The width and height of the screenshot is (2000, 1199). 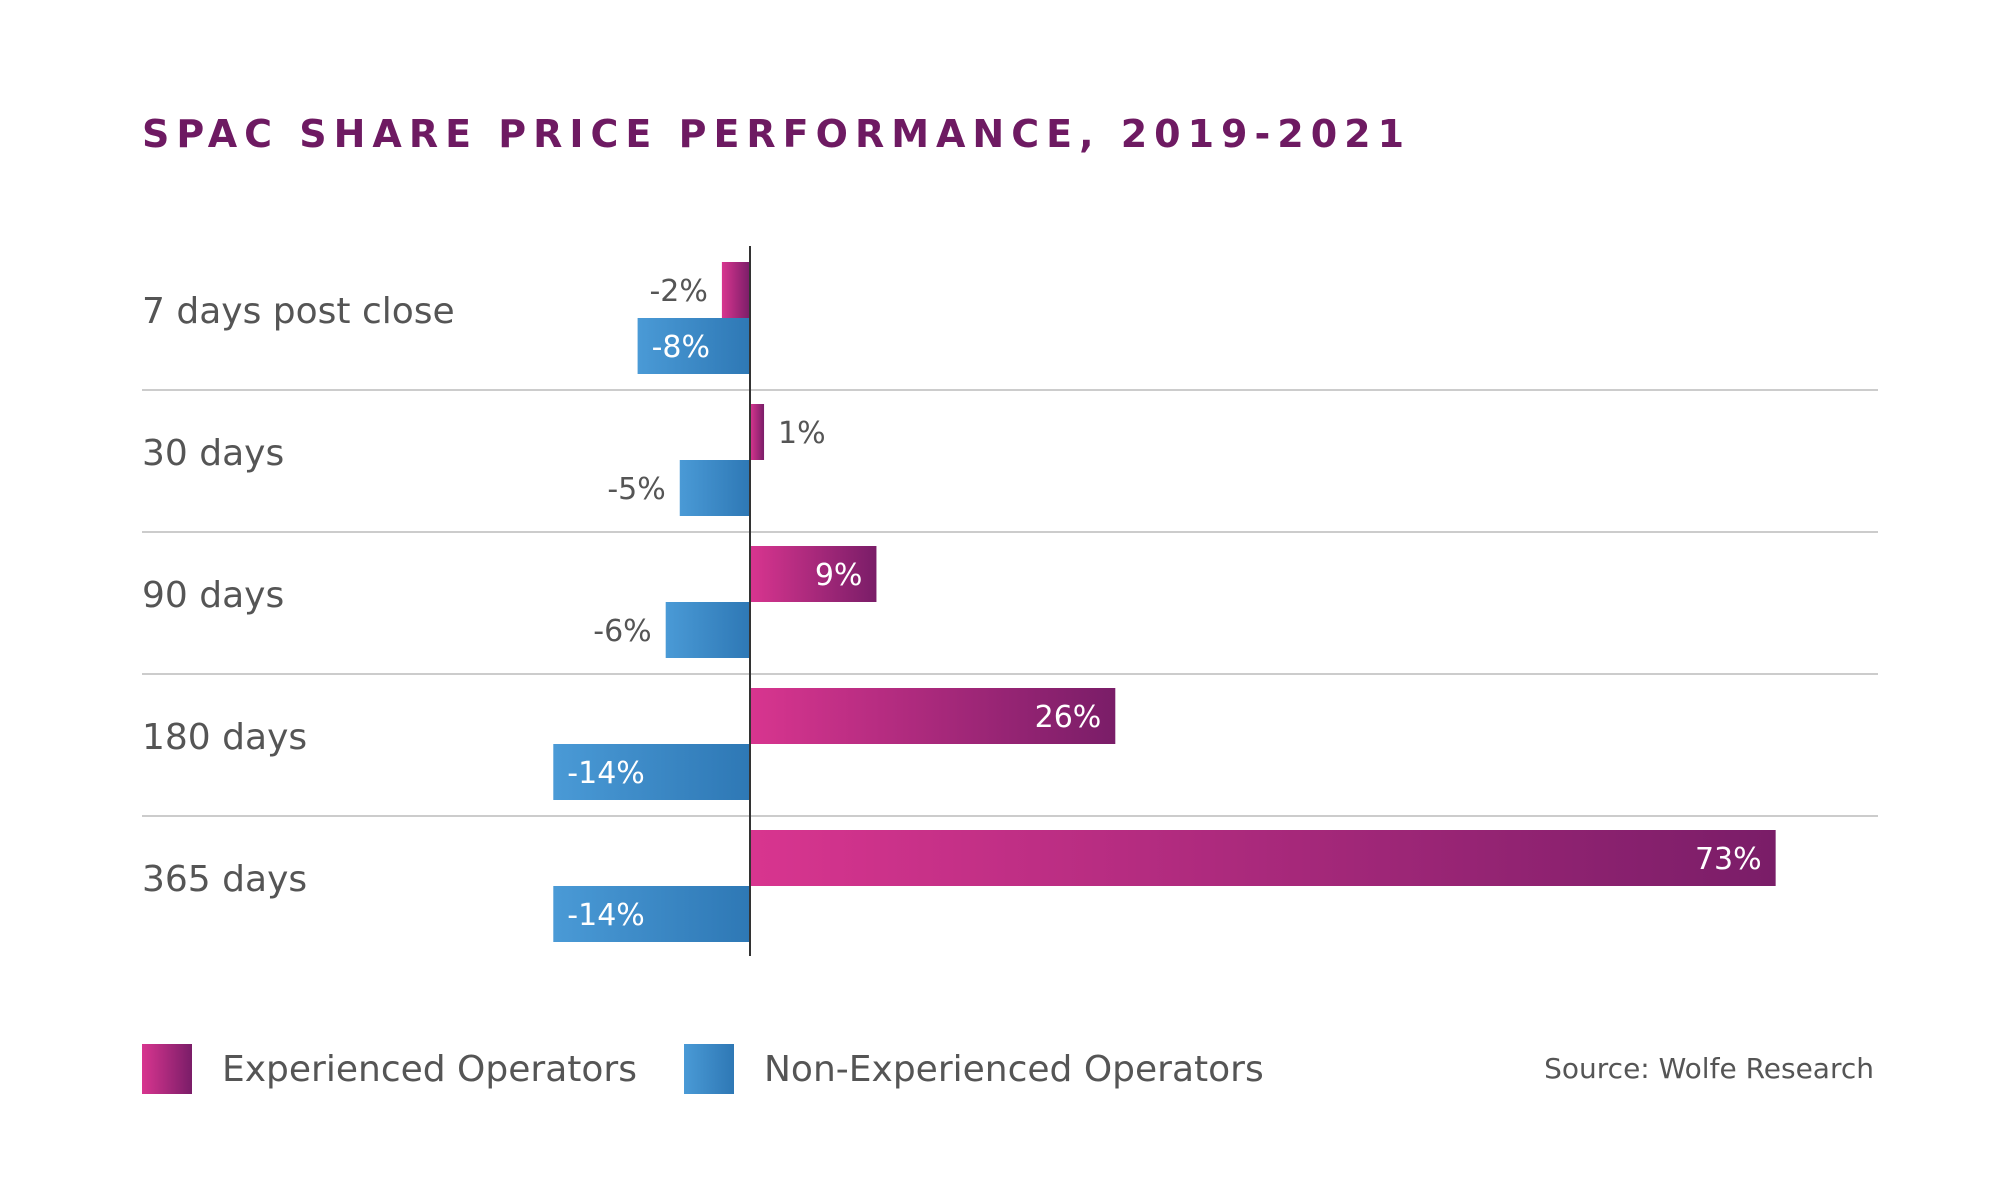 I want to click on legend-label-non-experienced: Non-Experienced Operators, so click(x=1014, y=1069).